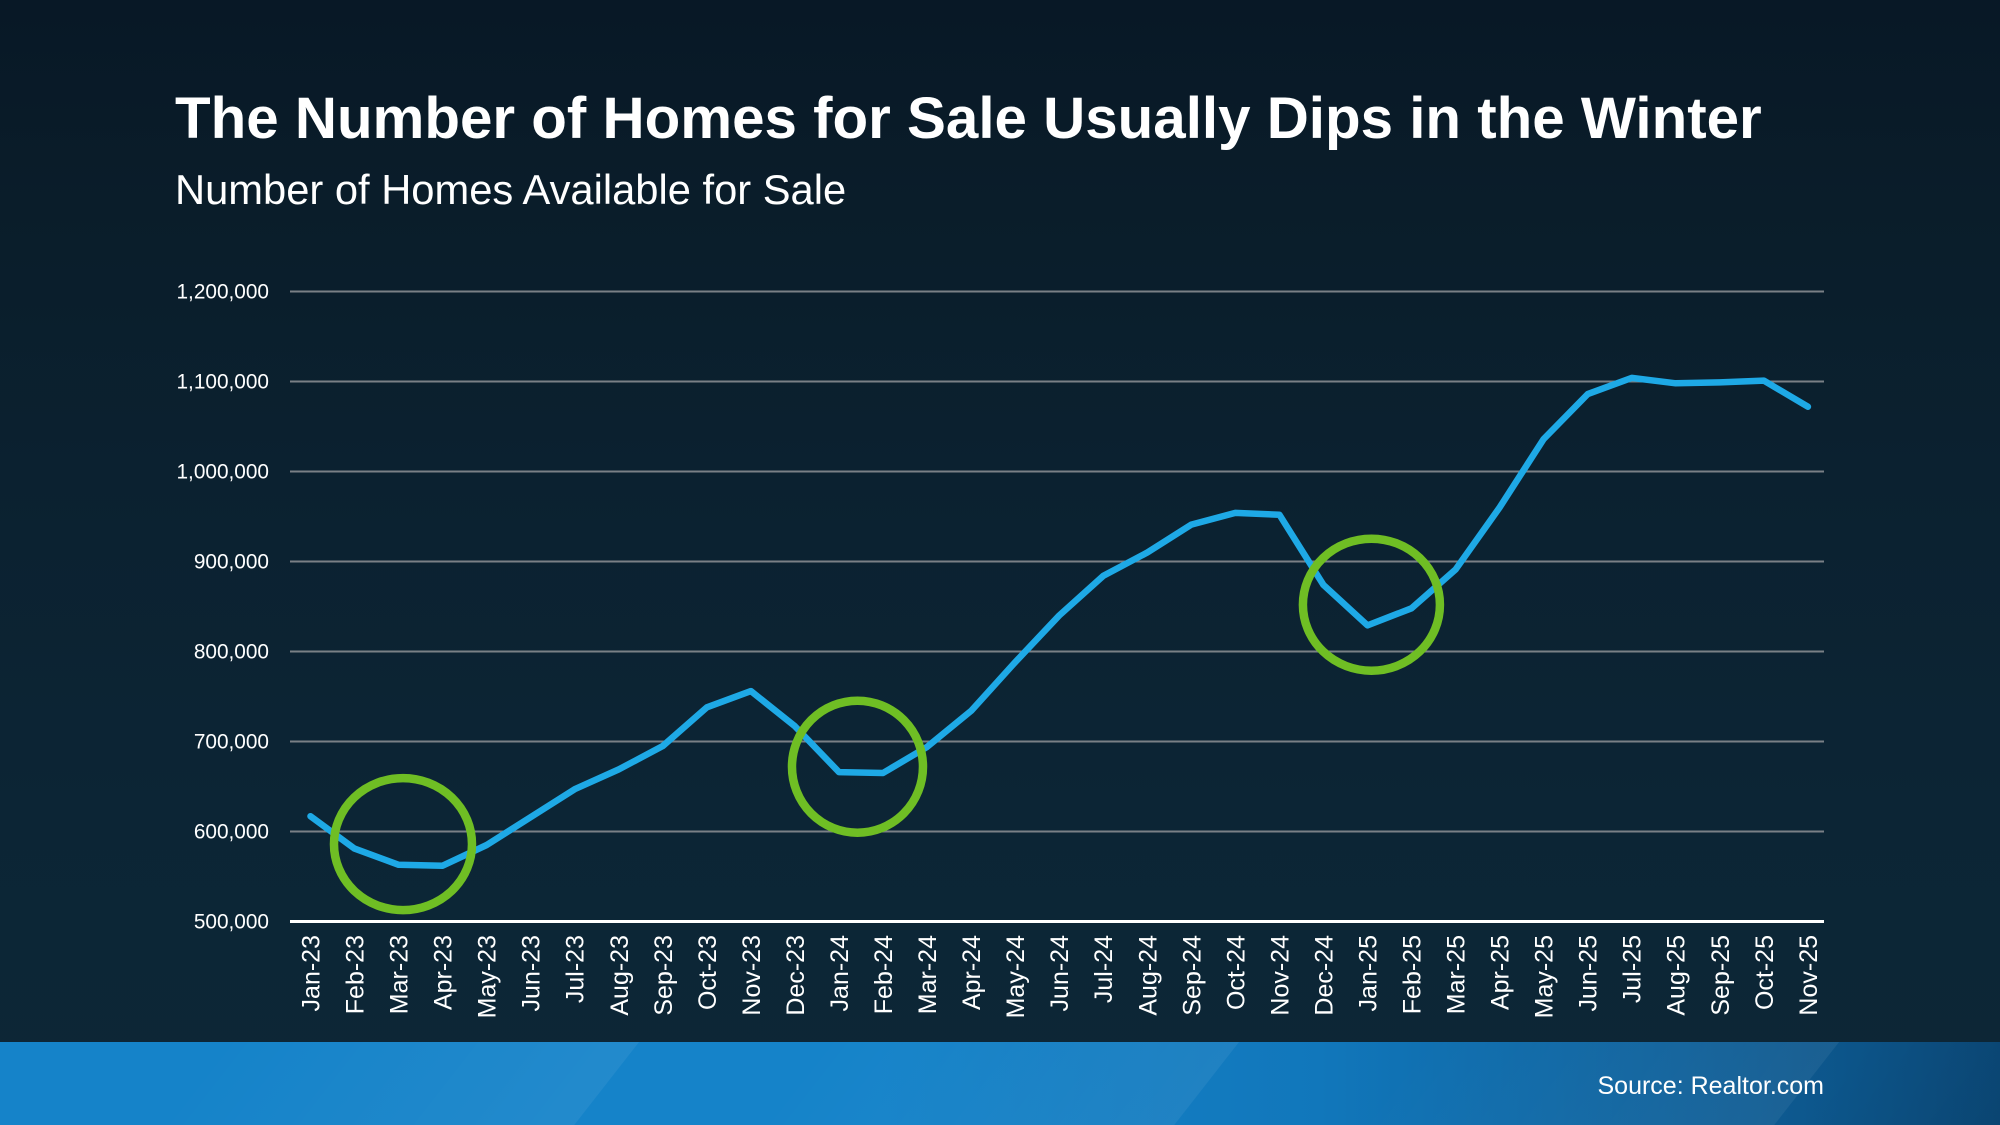 This screenshot has height=1125, width=2000. What do you see at coordinates (752, 975) in the screenshot?
I see `x-axis-tick-label: Nov-23` at bounding box center [752, 975].